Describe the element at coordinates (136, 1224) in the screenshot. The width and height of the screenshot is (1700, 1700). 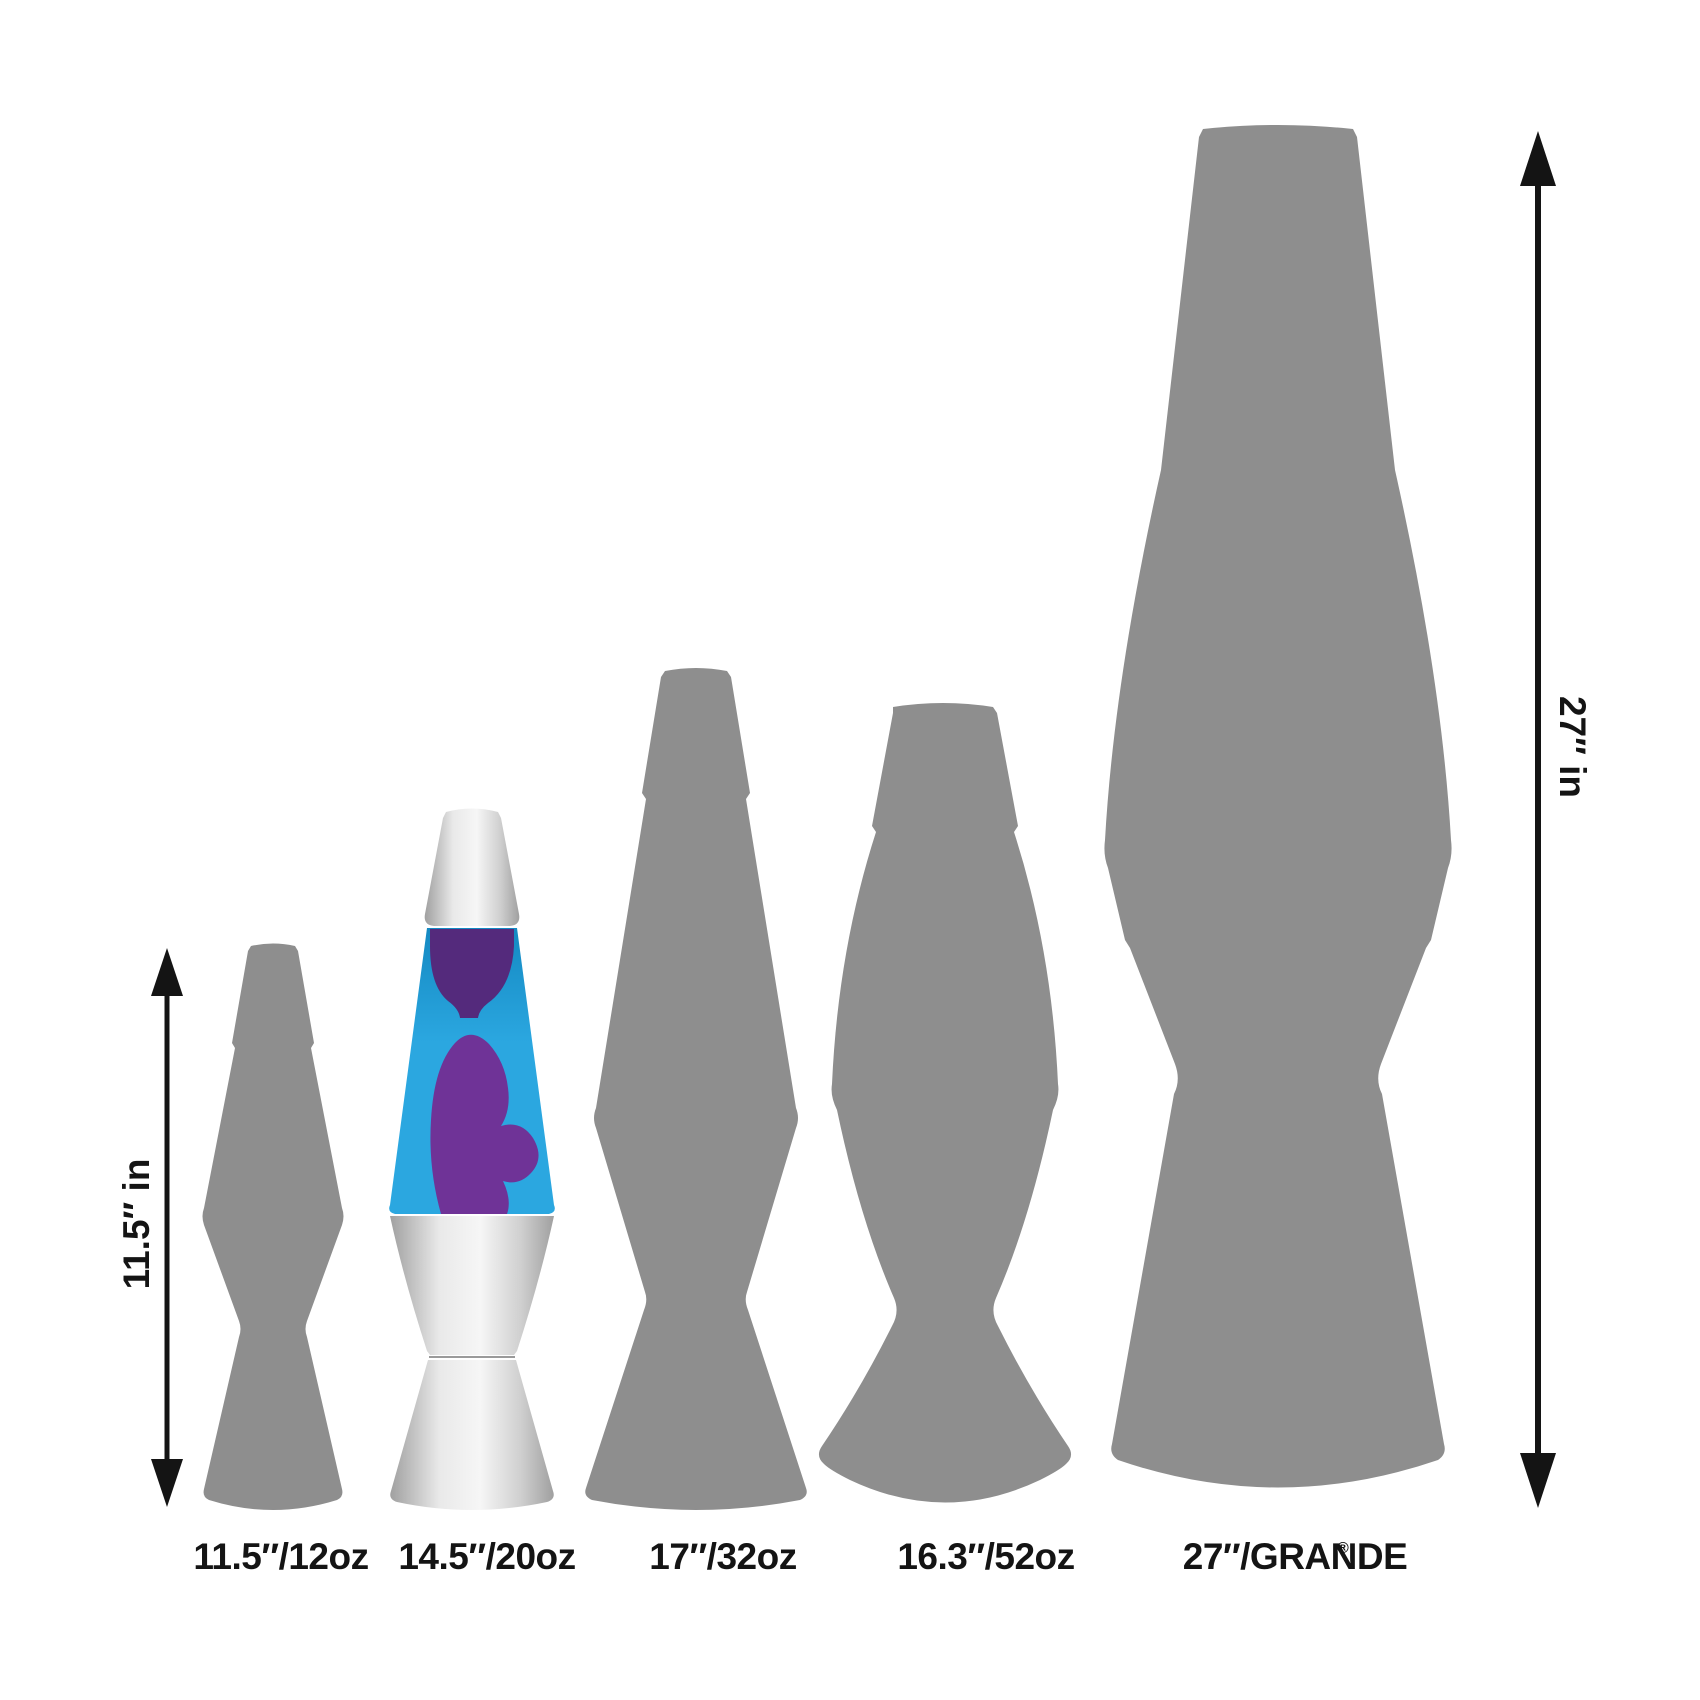
I see `left-dimension-label: 11.5″ in` at that location.